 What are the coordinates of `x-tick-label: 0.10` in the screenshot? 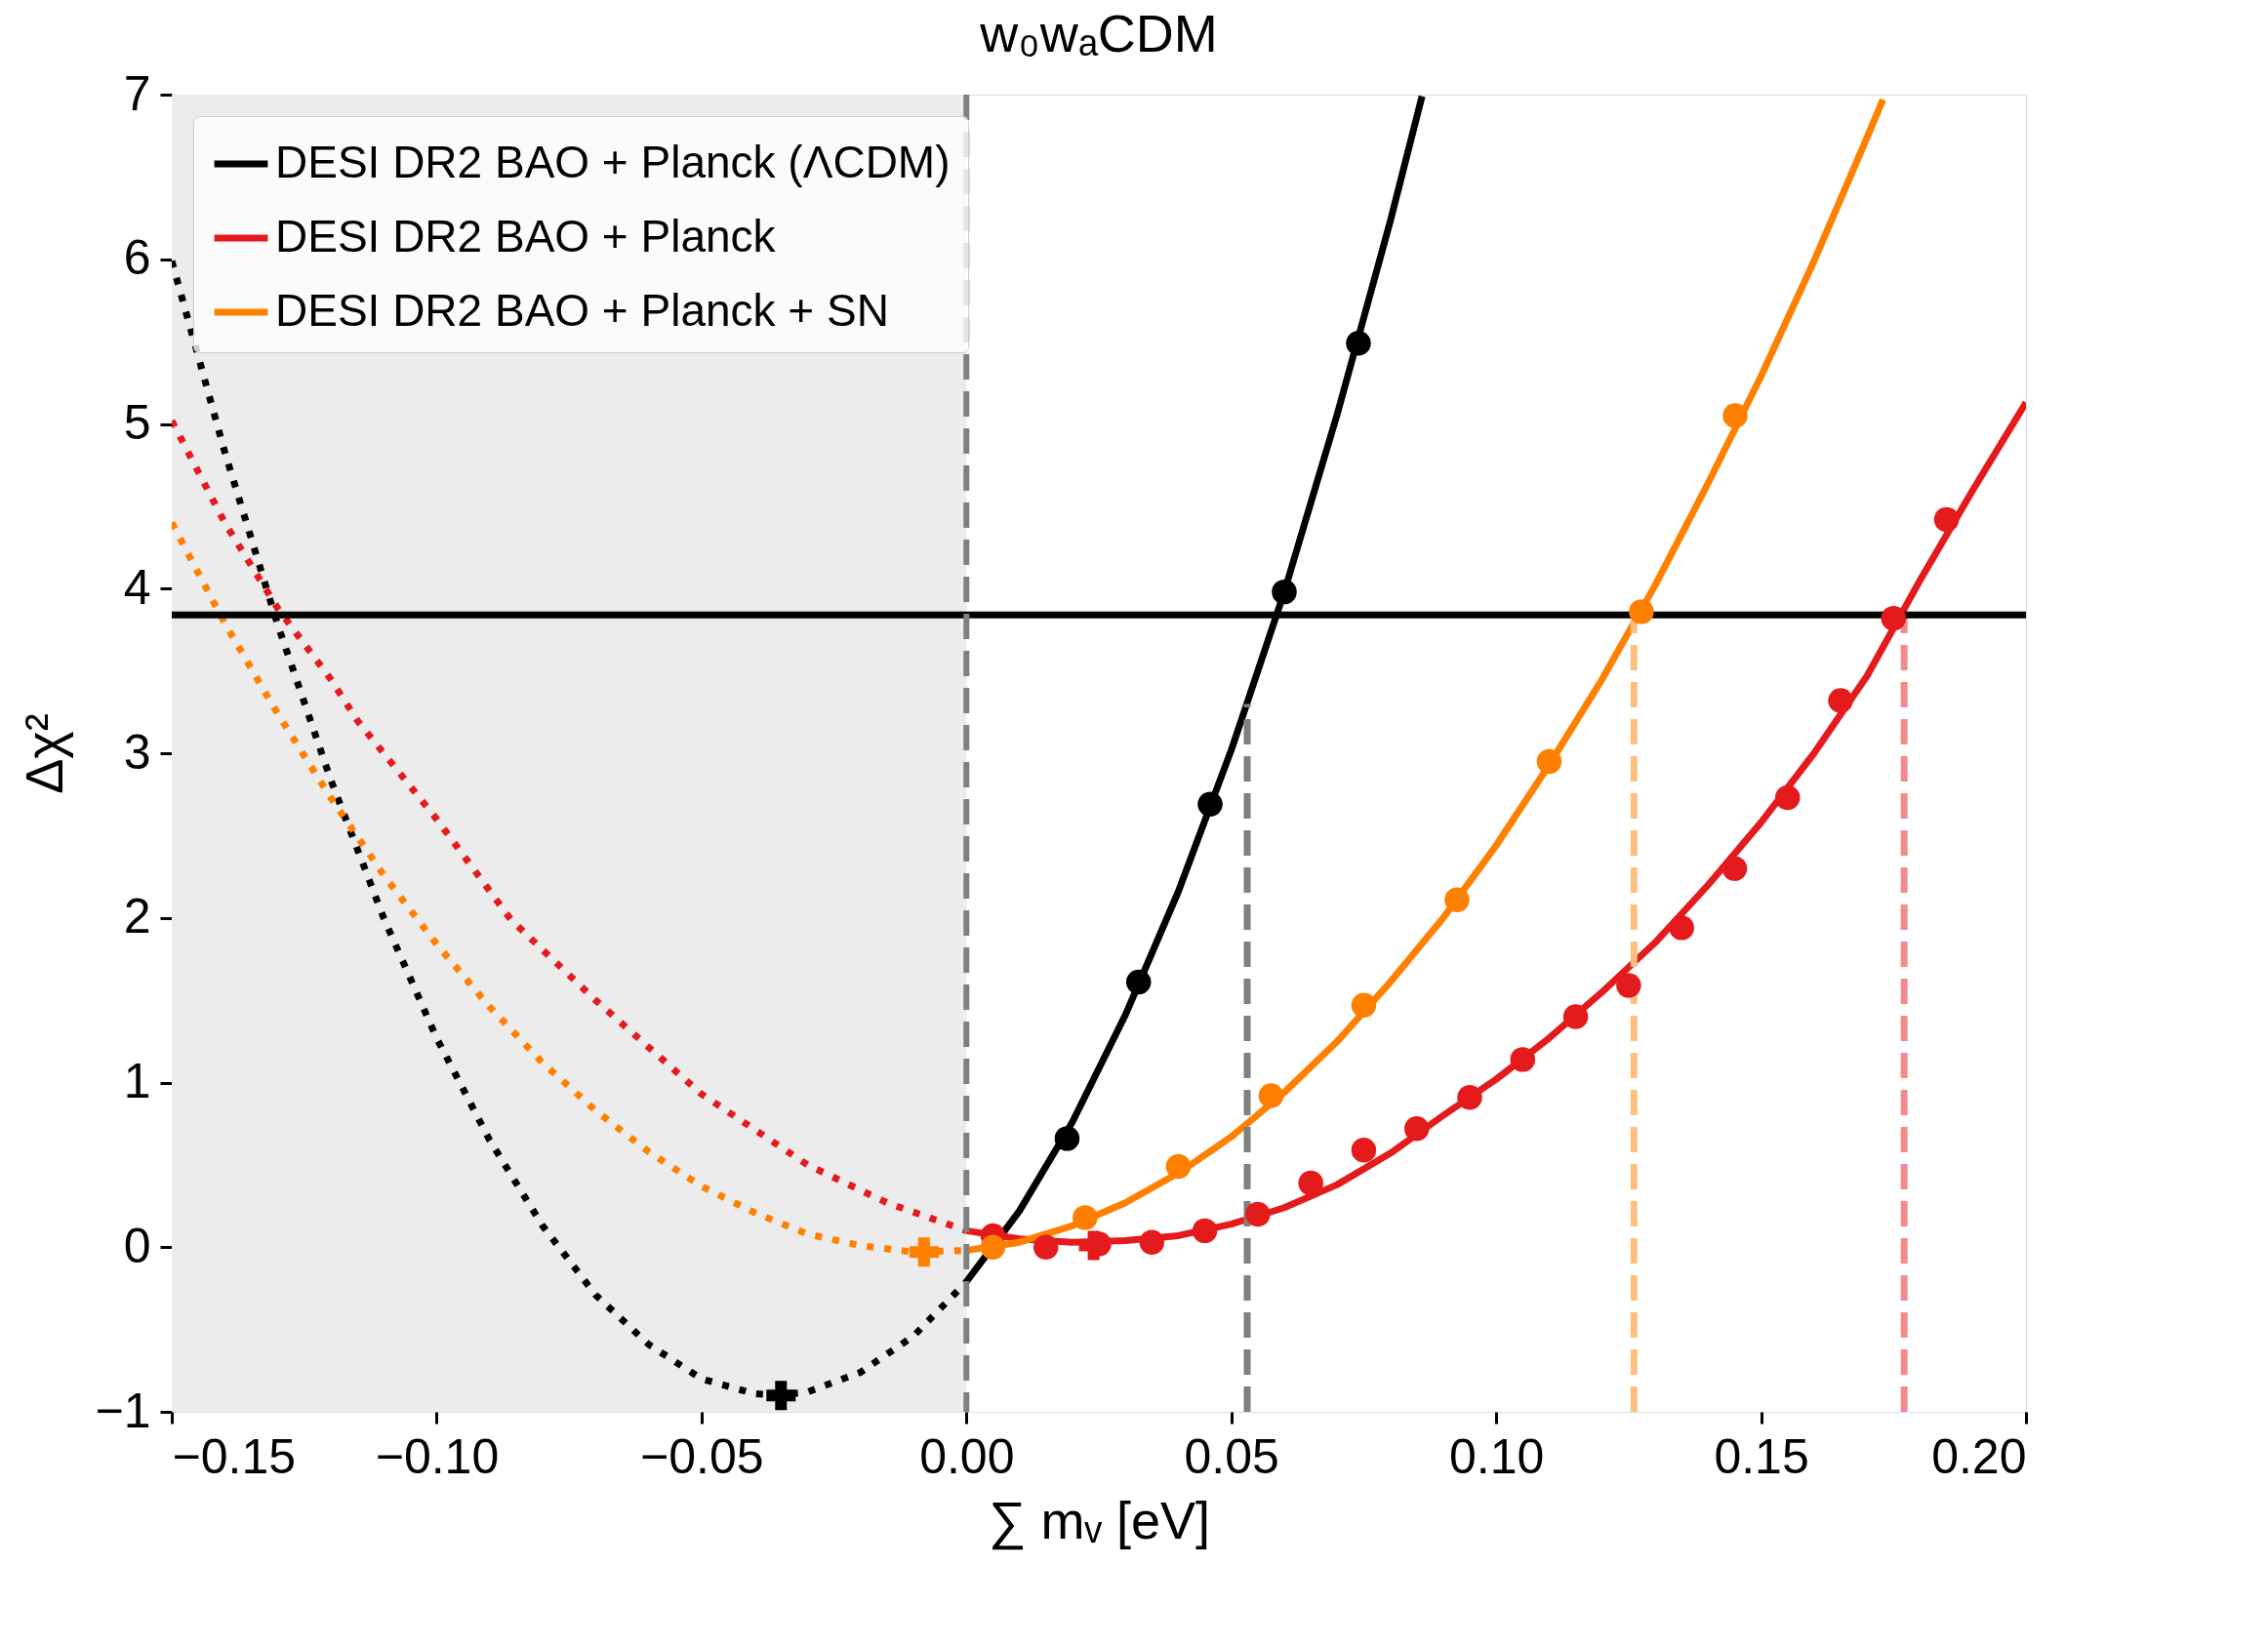 It's located at (1497, 1456).